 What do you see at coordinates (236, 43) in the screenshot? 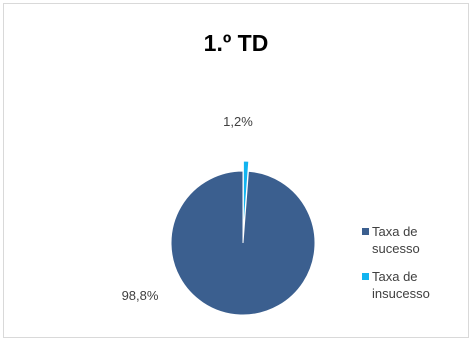
I see `chart-title: 1.º TD` at bounding box center [236, 43].